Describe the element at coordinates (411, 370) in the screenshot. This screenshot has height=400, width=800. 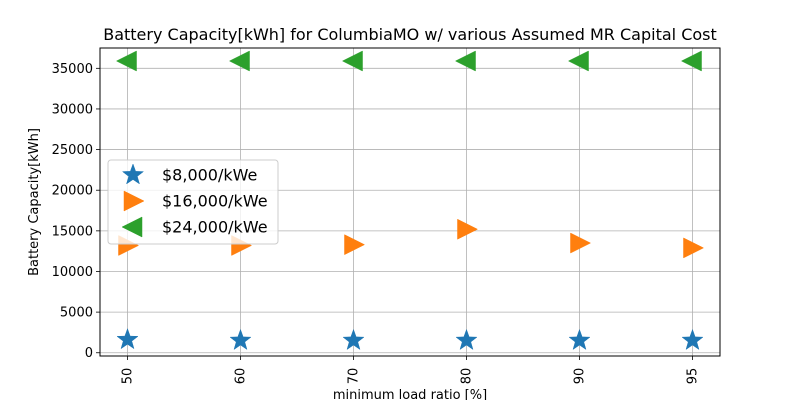
I see `x-axis-ticks: 50 60 70 80 90 95` at that location.